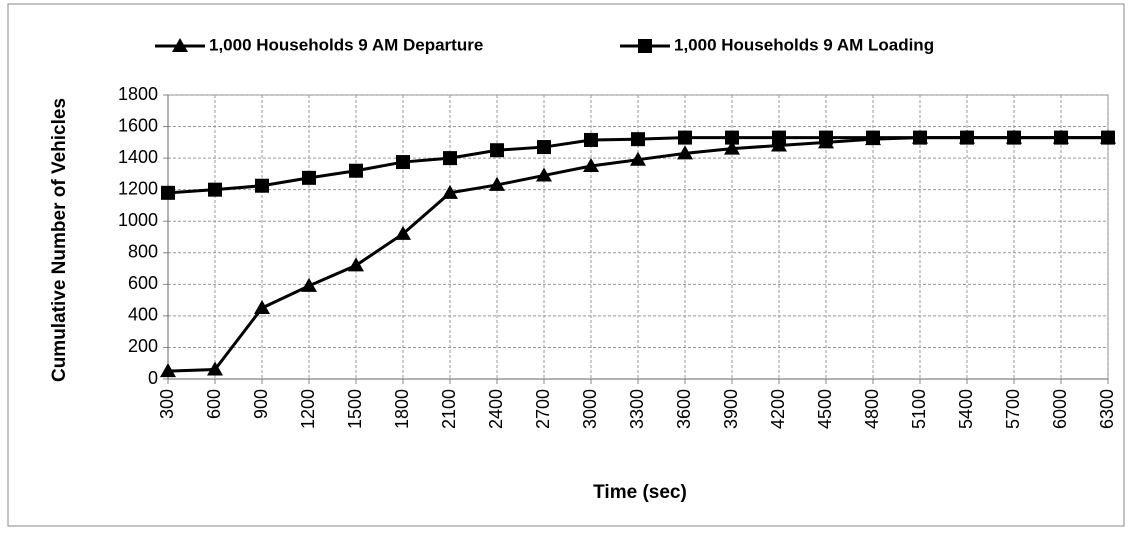  Describe the element at coordinates (637, 409) in the screenshot. I see `x-tick-label: 3300` at that location.